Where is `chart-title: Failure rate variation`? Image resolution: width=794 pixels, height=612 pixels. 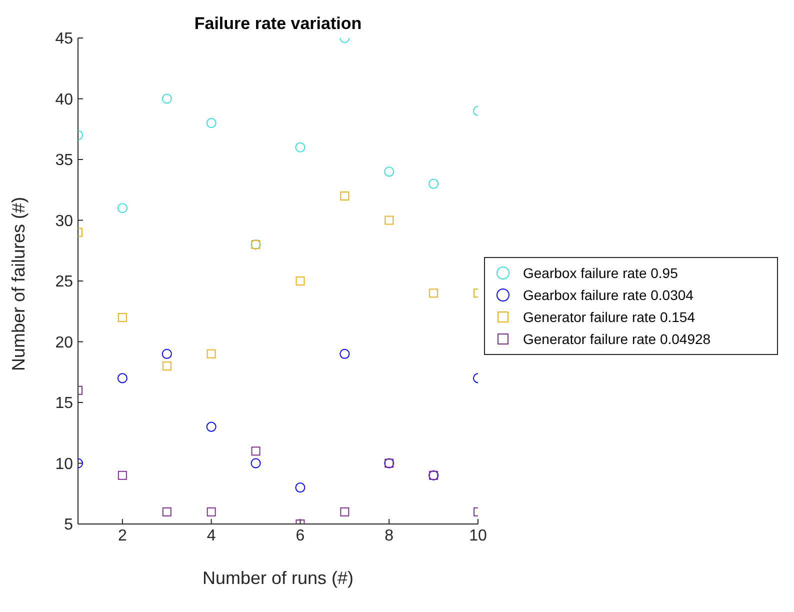
chart-title: Failure rate variation is located at coordinates (278, 24).